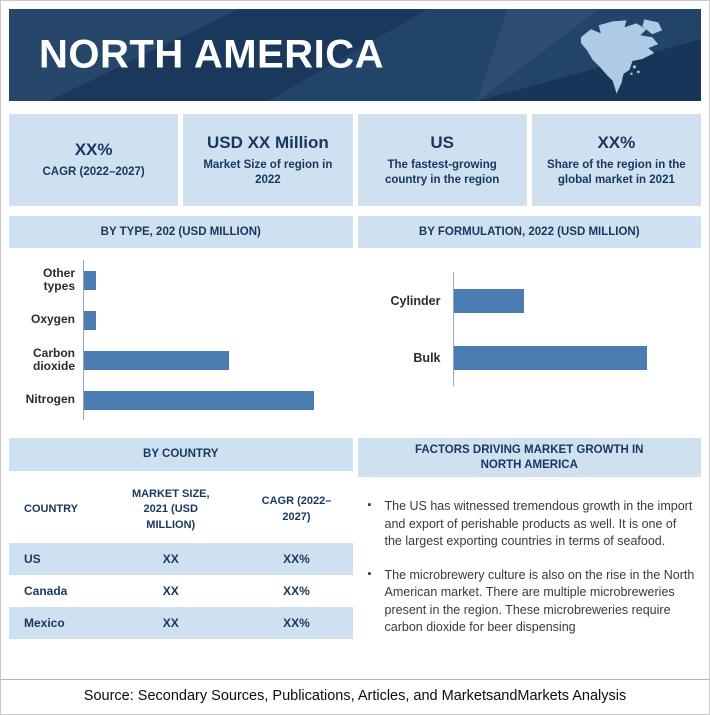 This screenshot has width=710, height=715. What do you see at coordinates (58, 279) in the screenshot?
I see `bar-label: Other types` at bounding box center [58, 279].